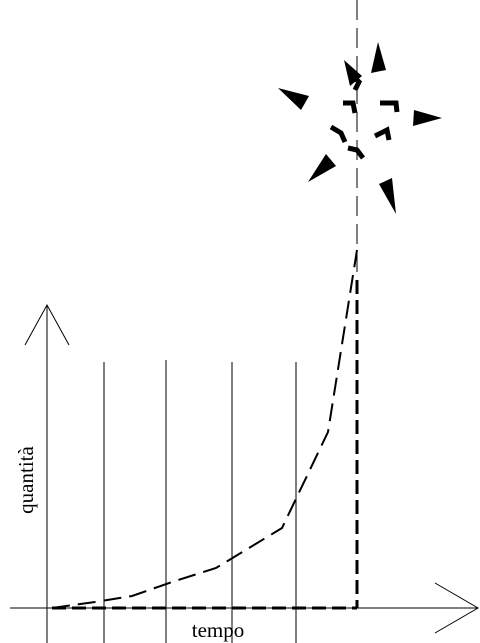 The height and width of the screenshot is (643, 480). What do you see at coordinates (218, 630) in the screenshot?
I see `x-axis-label: tempo` at bounding box center [218, 630].